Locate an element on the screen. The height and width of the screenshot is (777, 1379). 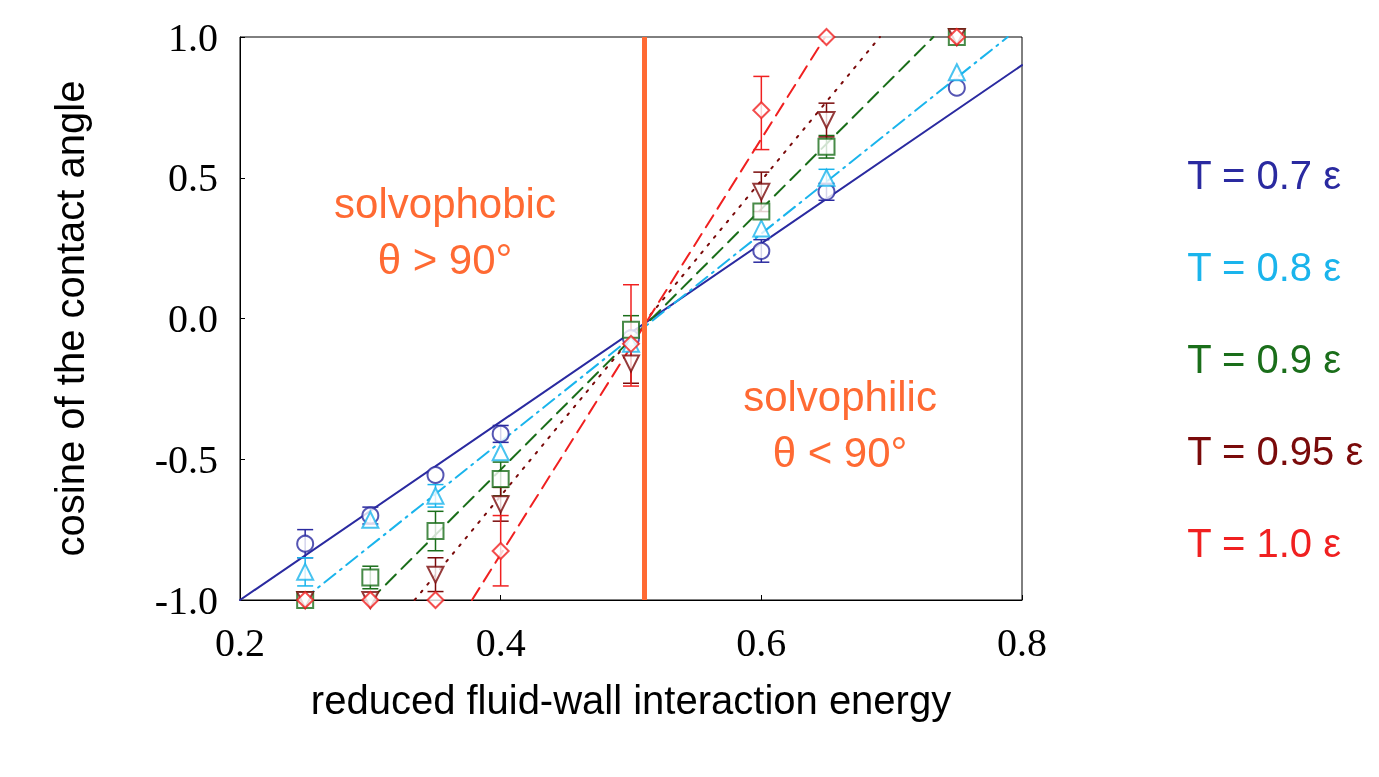
x-tick-label: 0.2 is located at coordinates (240, 642).